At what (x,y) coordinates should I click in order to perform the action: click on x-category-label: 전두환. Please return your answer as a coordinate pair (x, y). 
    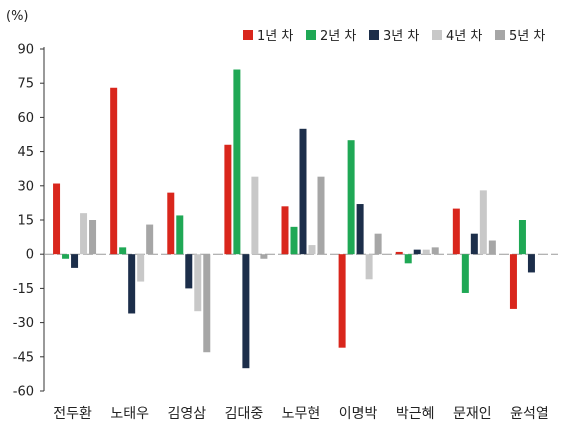
    Looking at the image, I should click on (72, 414).